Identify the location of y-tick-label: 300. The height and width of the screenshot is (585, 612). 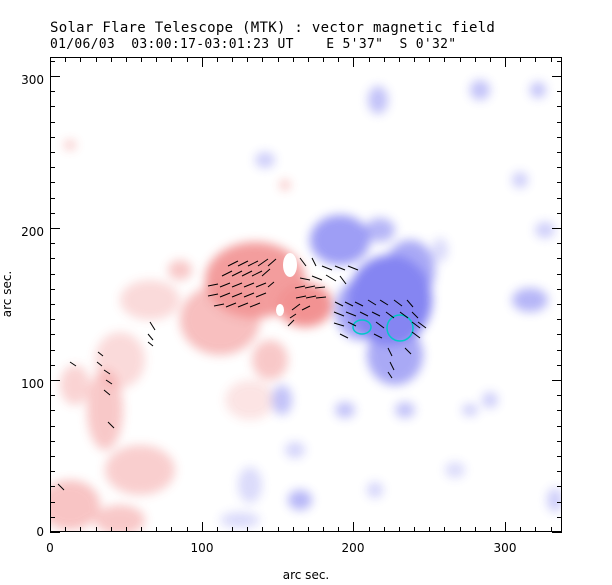
(32, 80).